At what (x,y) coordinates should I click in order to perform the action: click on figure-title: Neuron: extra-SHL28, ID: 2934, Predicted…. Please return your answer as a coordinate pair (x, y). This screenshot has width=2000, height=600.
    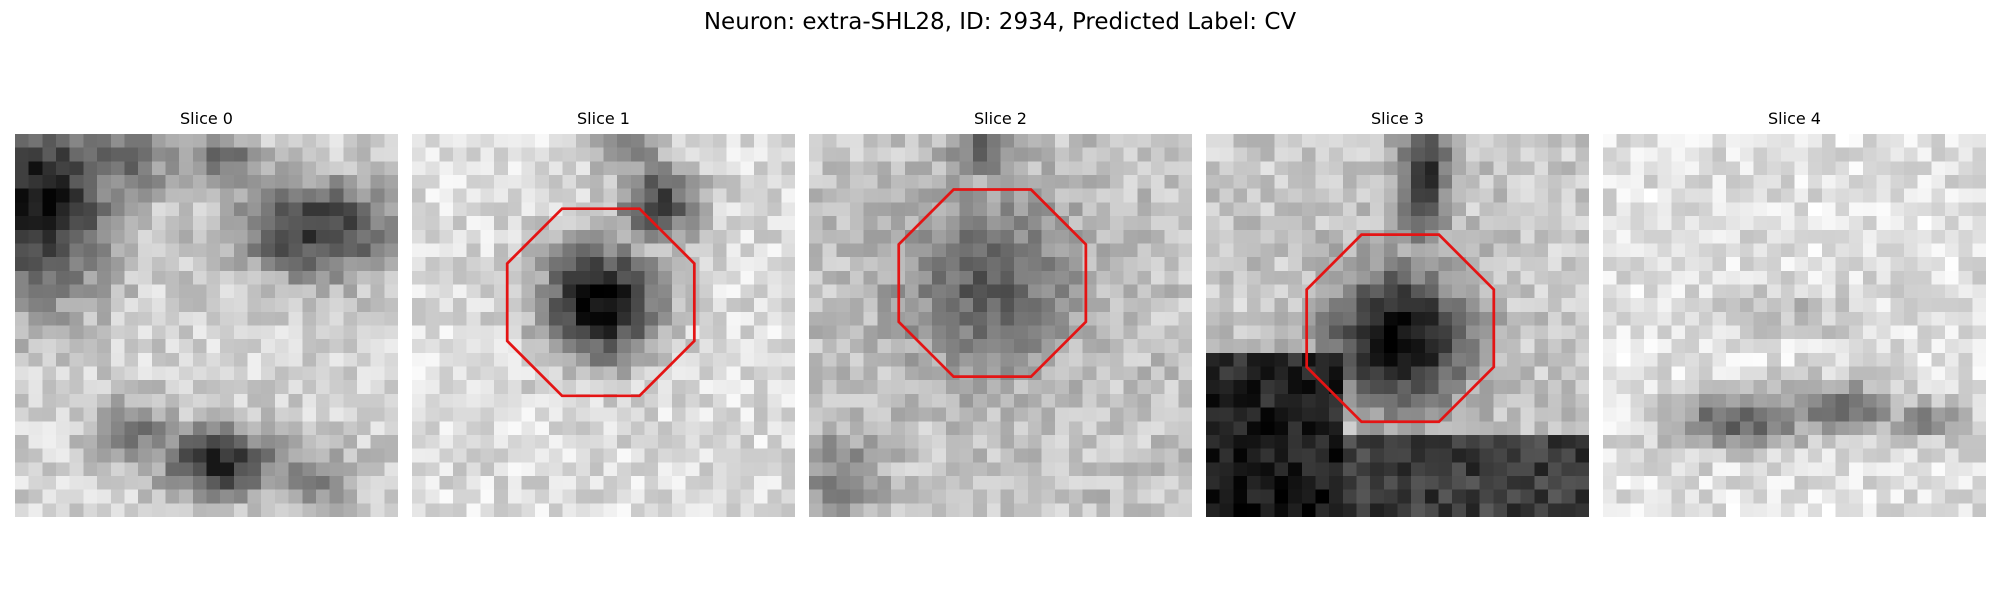
    Looking at the image, I should click on (1000, 22).